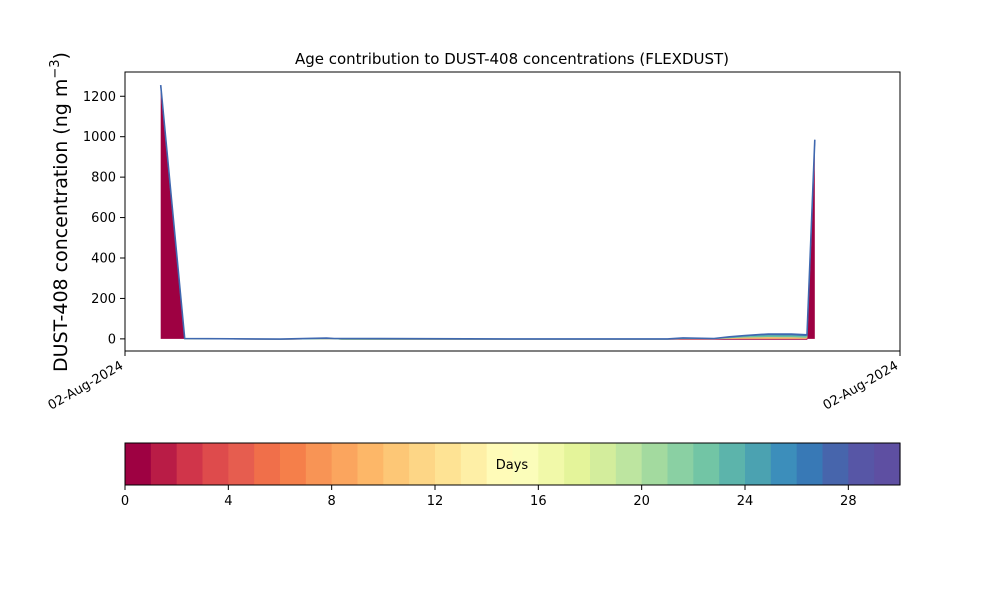 The width and height of the screenshot is (1000, 600). Describe the element at coordinates (103, 178) in the screenshot. I see `y-tick-label: 800` at that location.